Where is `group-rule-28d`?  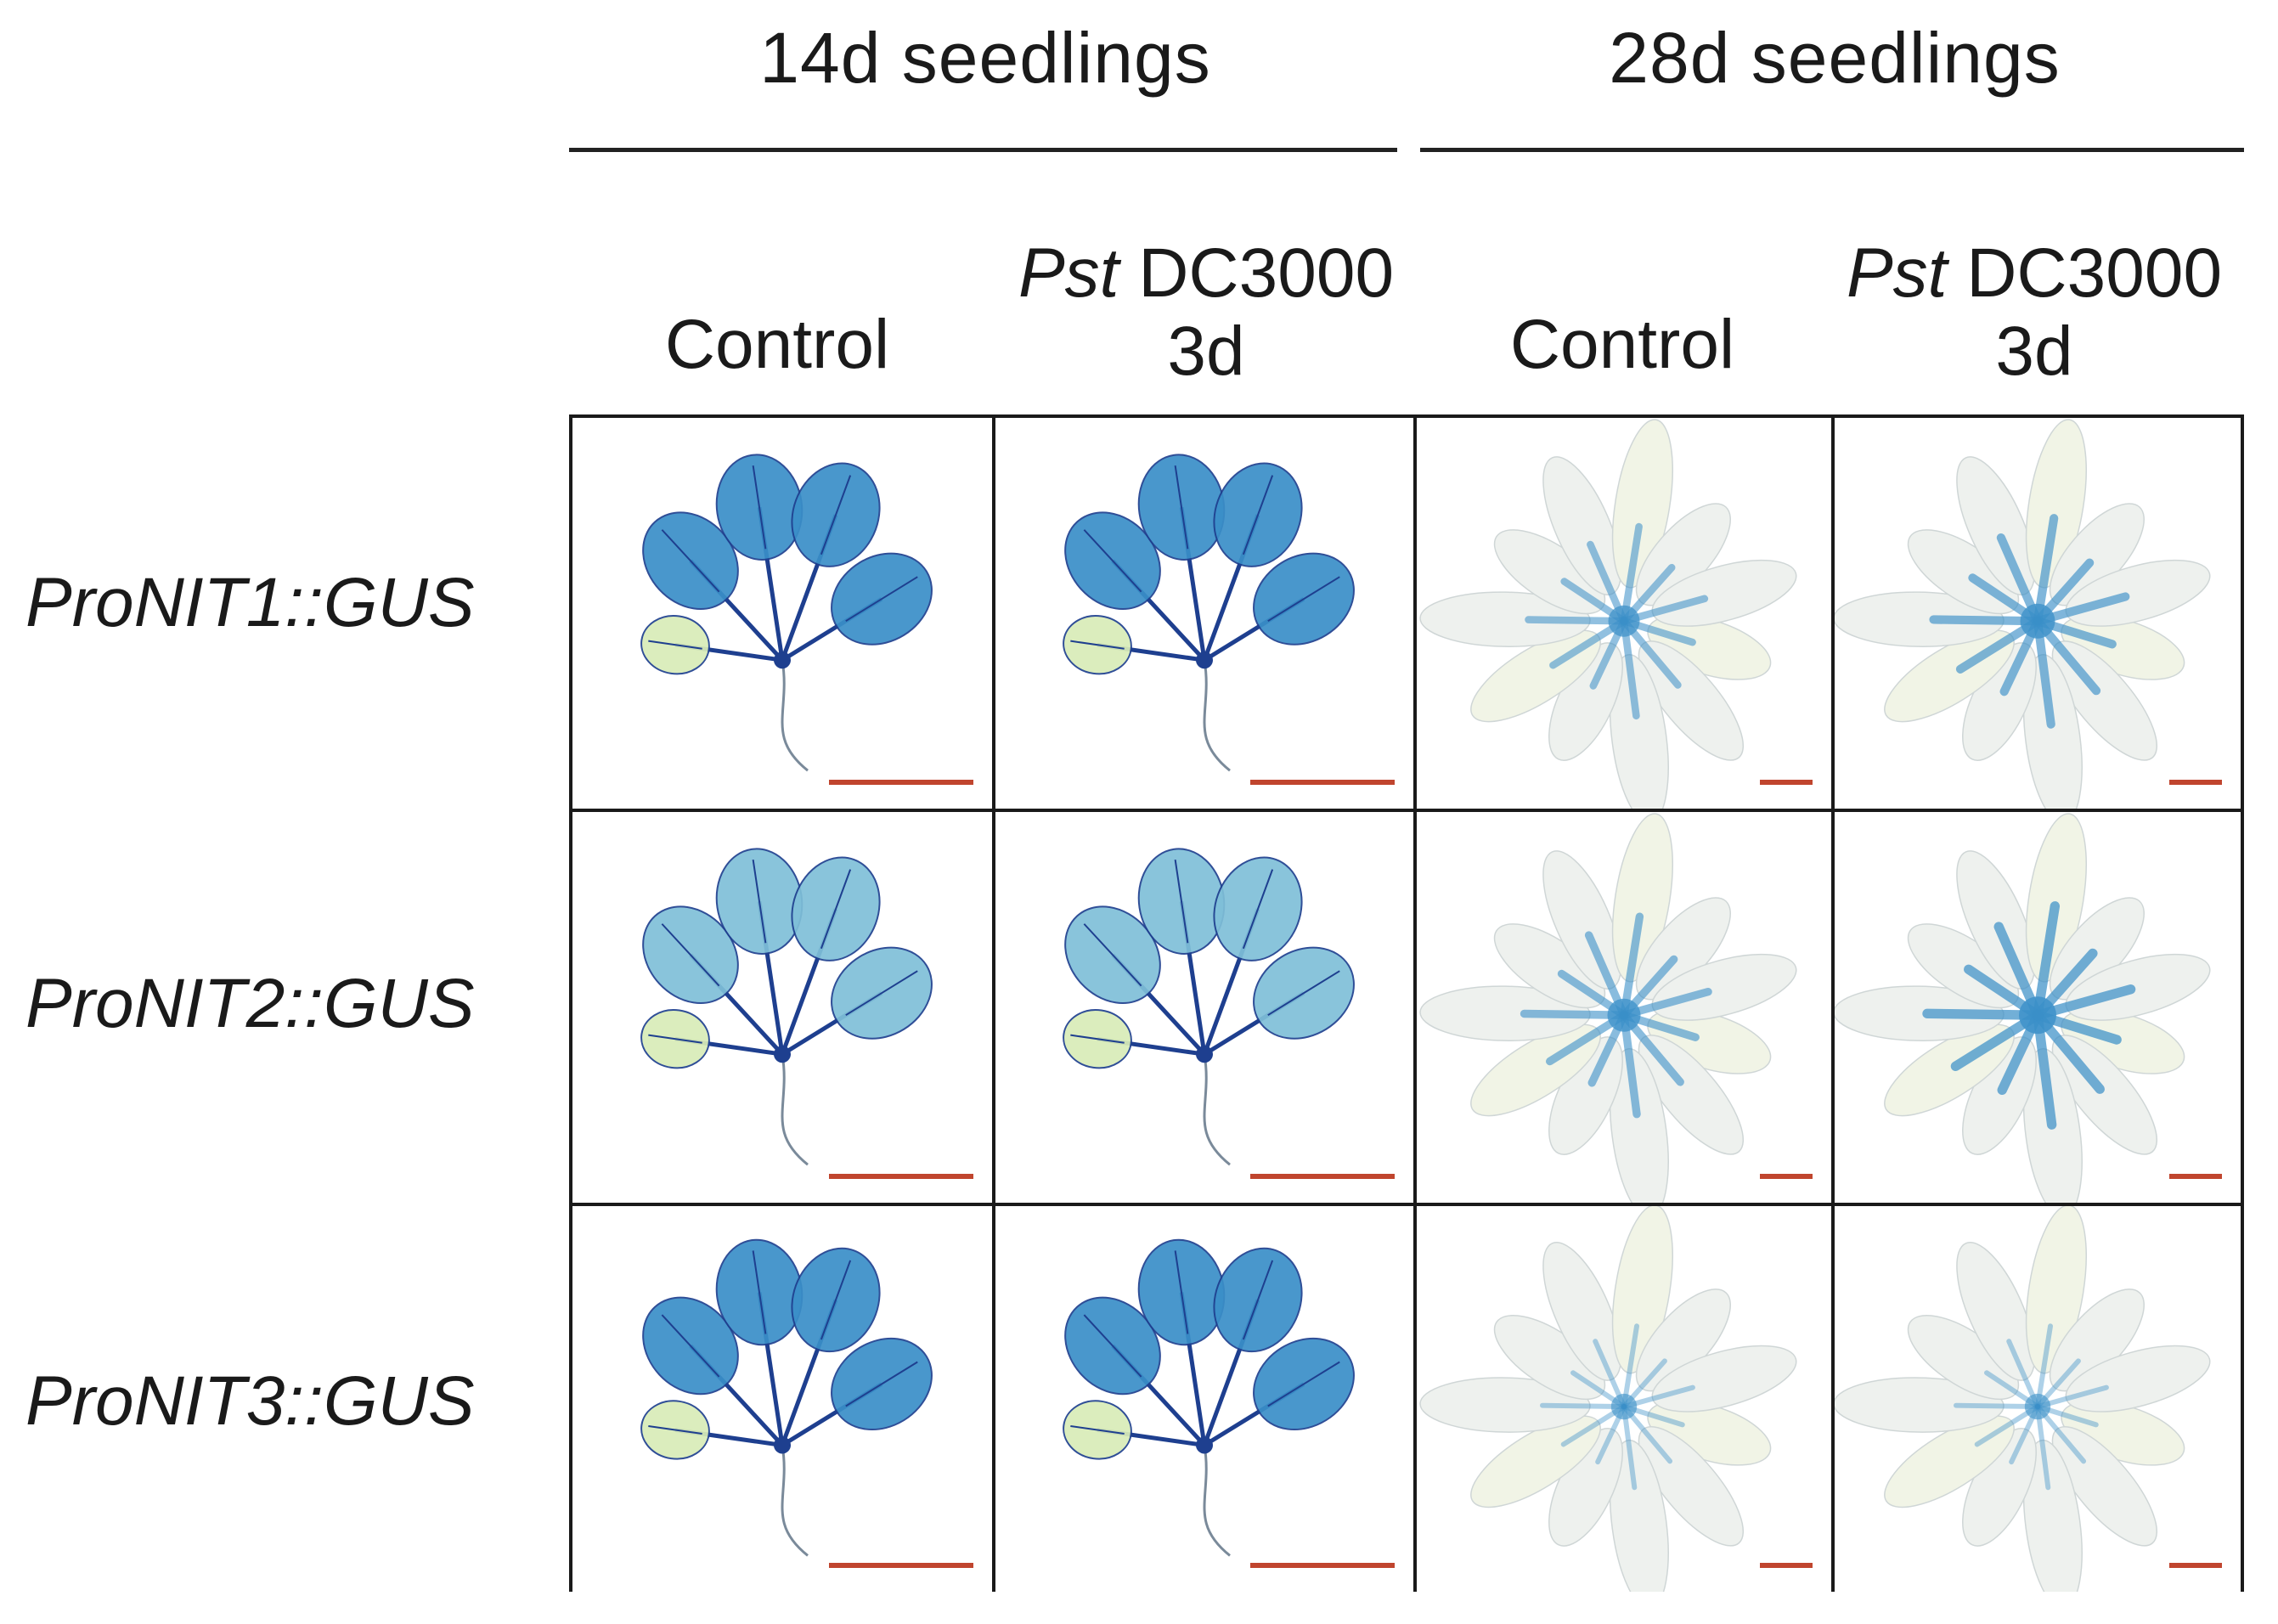 group-rule-28d is located at coordinates (1832, 150).